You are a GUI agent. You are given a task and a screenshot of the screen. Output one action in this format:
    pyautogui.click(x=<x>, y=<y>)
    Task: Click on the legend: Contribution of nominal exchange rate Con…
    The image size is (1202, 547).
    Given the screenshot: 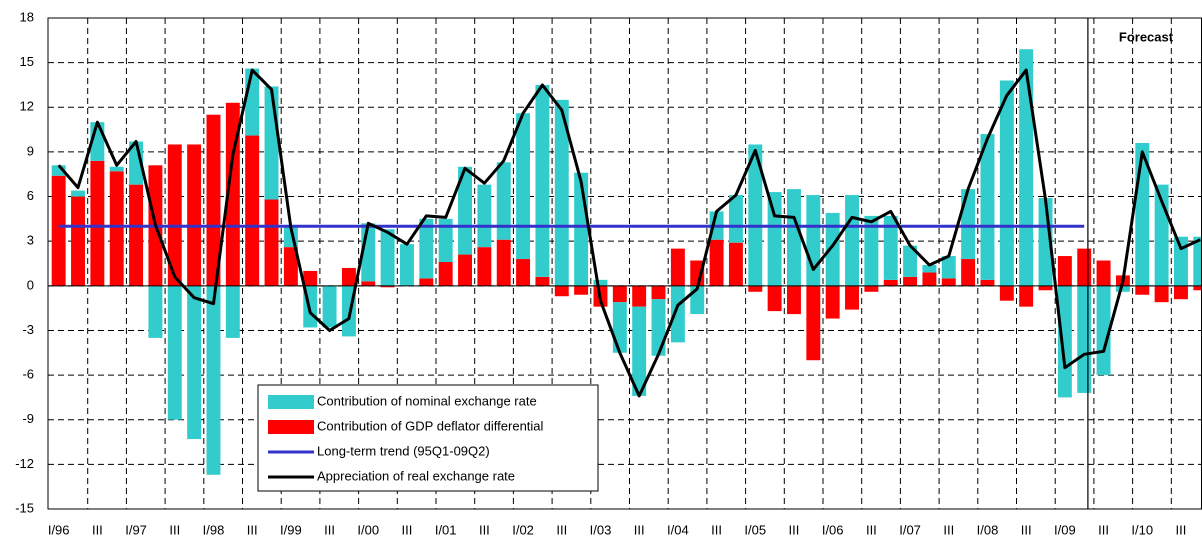 What is the action you would take?
    pyautogui.click(x=428, y=438)
    